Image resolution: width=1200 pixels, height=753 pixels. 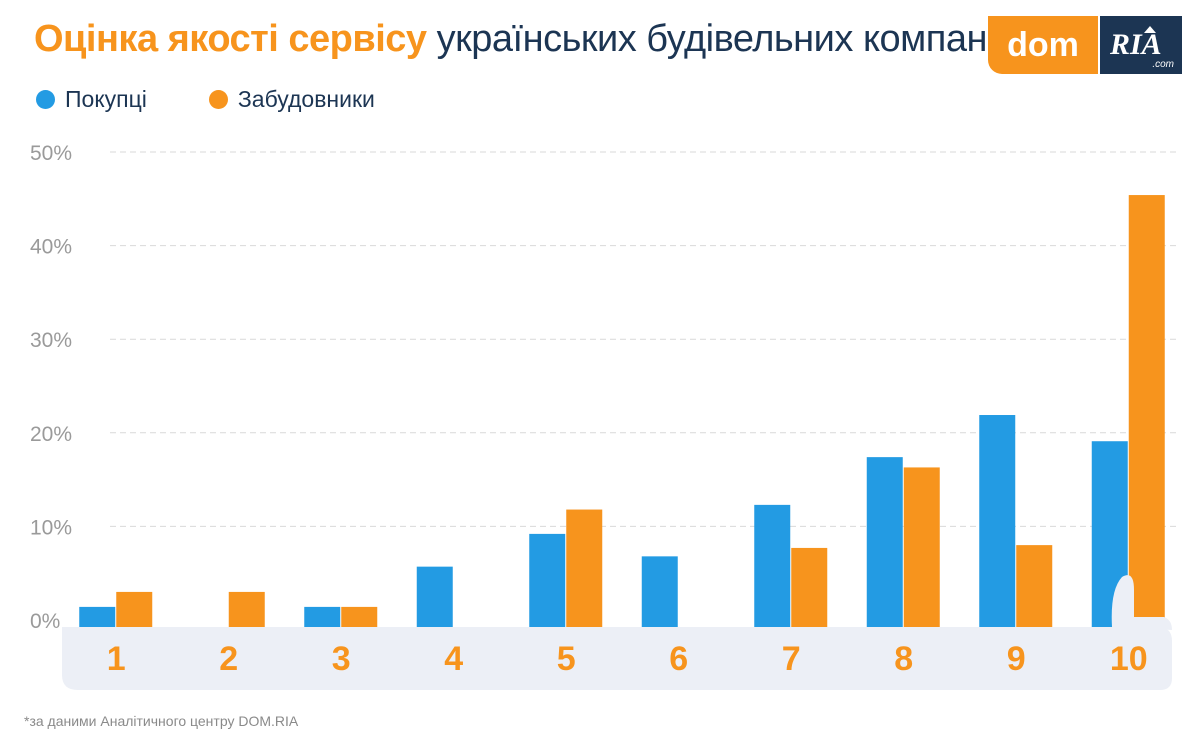 What do you see at coordinates (45, 99) in the screenshot?
I see `legend-buyers-marker` at bounding box center [45, 99].